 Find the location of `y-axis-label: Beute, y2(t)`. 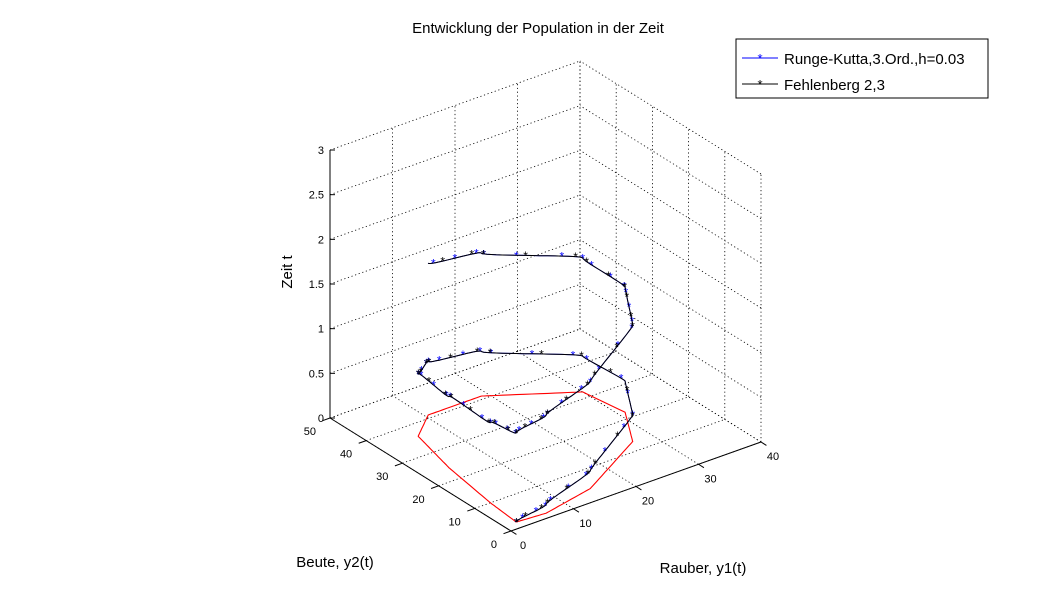

y-axis-label: Beute, y2(t) is located at coordinates (335, 562).